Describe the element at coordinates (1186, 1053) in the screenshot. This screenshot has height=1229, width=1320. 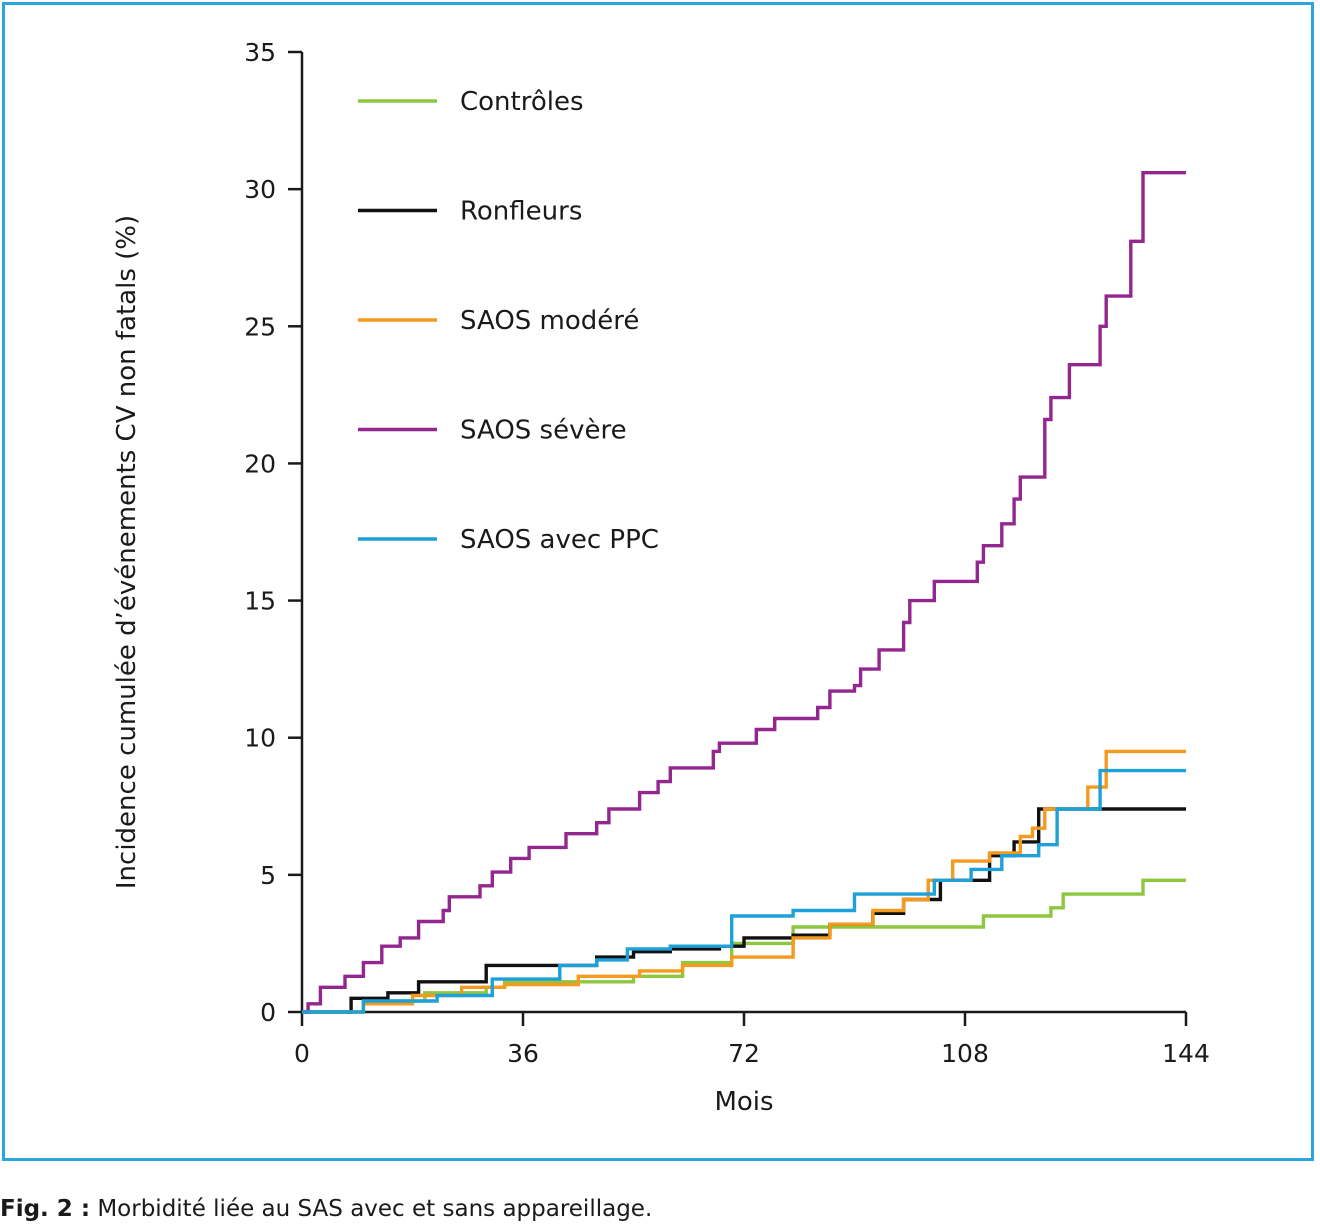
I see `x-tick-label: 144` at that location.